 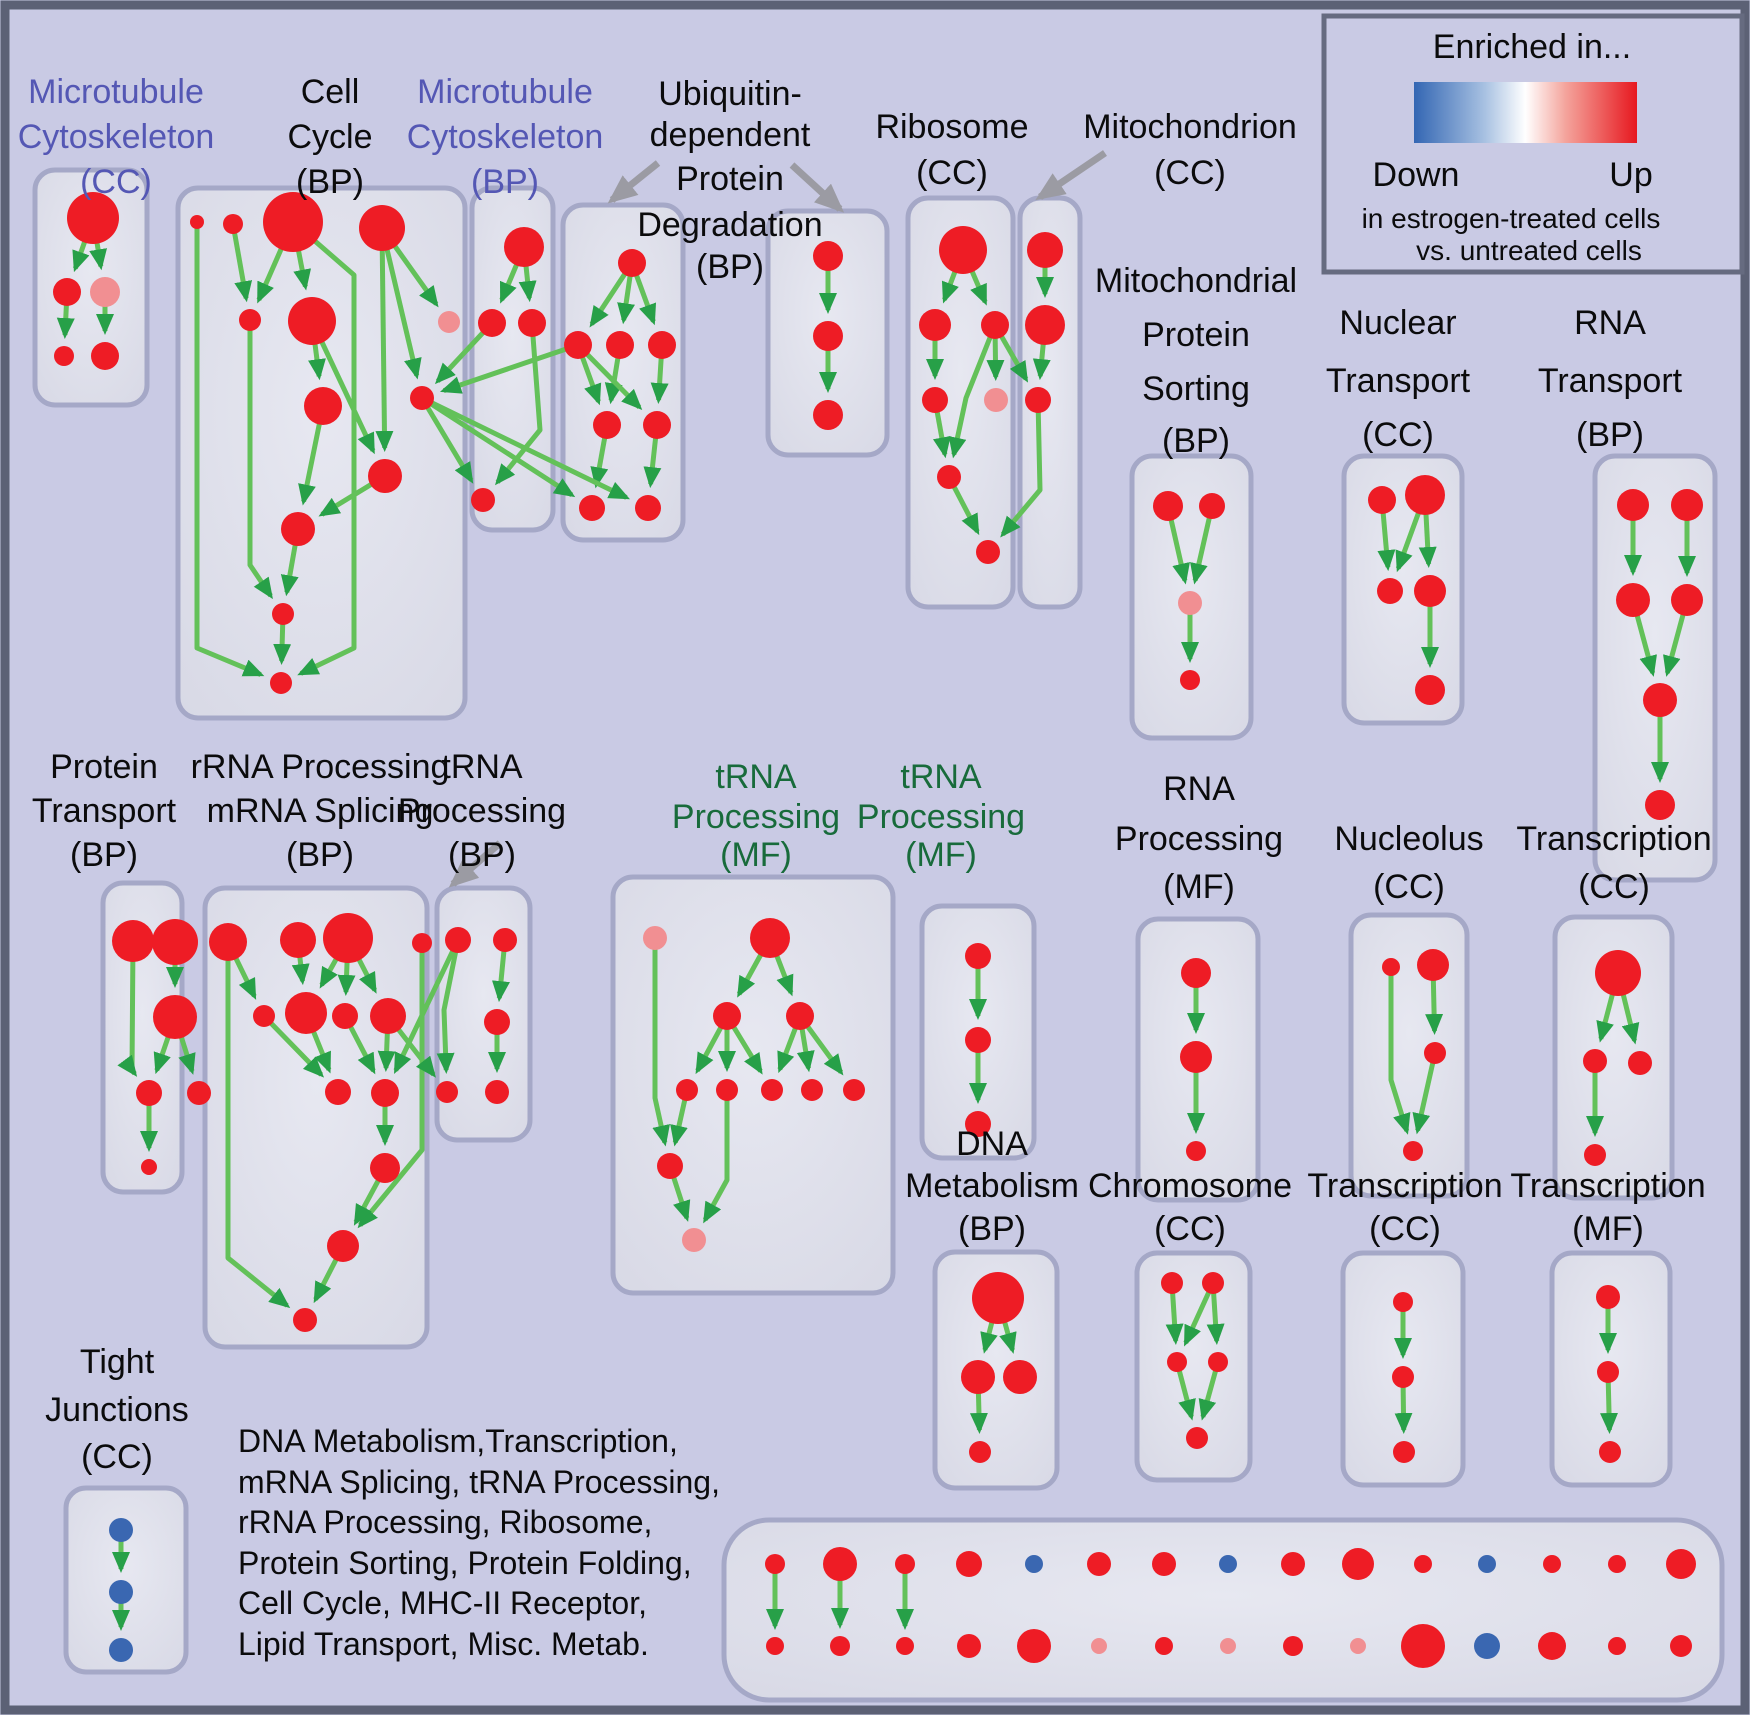 What do you see at coordinates (482, 767) in the screenshot?
I see `label-trna-bp-line1: tRNA` at bounding box center [482, 767].